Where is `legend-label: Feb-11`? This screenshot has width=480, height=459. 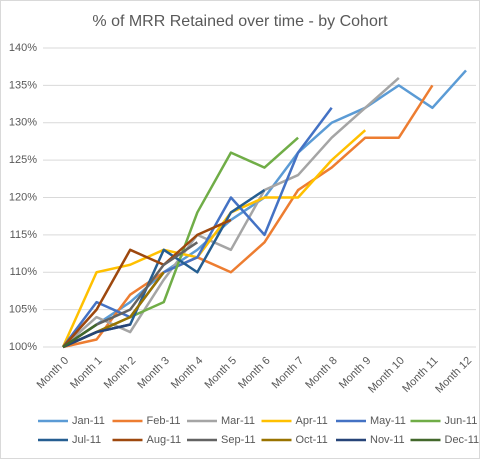
legend-label: Feb-11 is located at coordinates (164, 421).